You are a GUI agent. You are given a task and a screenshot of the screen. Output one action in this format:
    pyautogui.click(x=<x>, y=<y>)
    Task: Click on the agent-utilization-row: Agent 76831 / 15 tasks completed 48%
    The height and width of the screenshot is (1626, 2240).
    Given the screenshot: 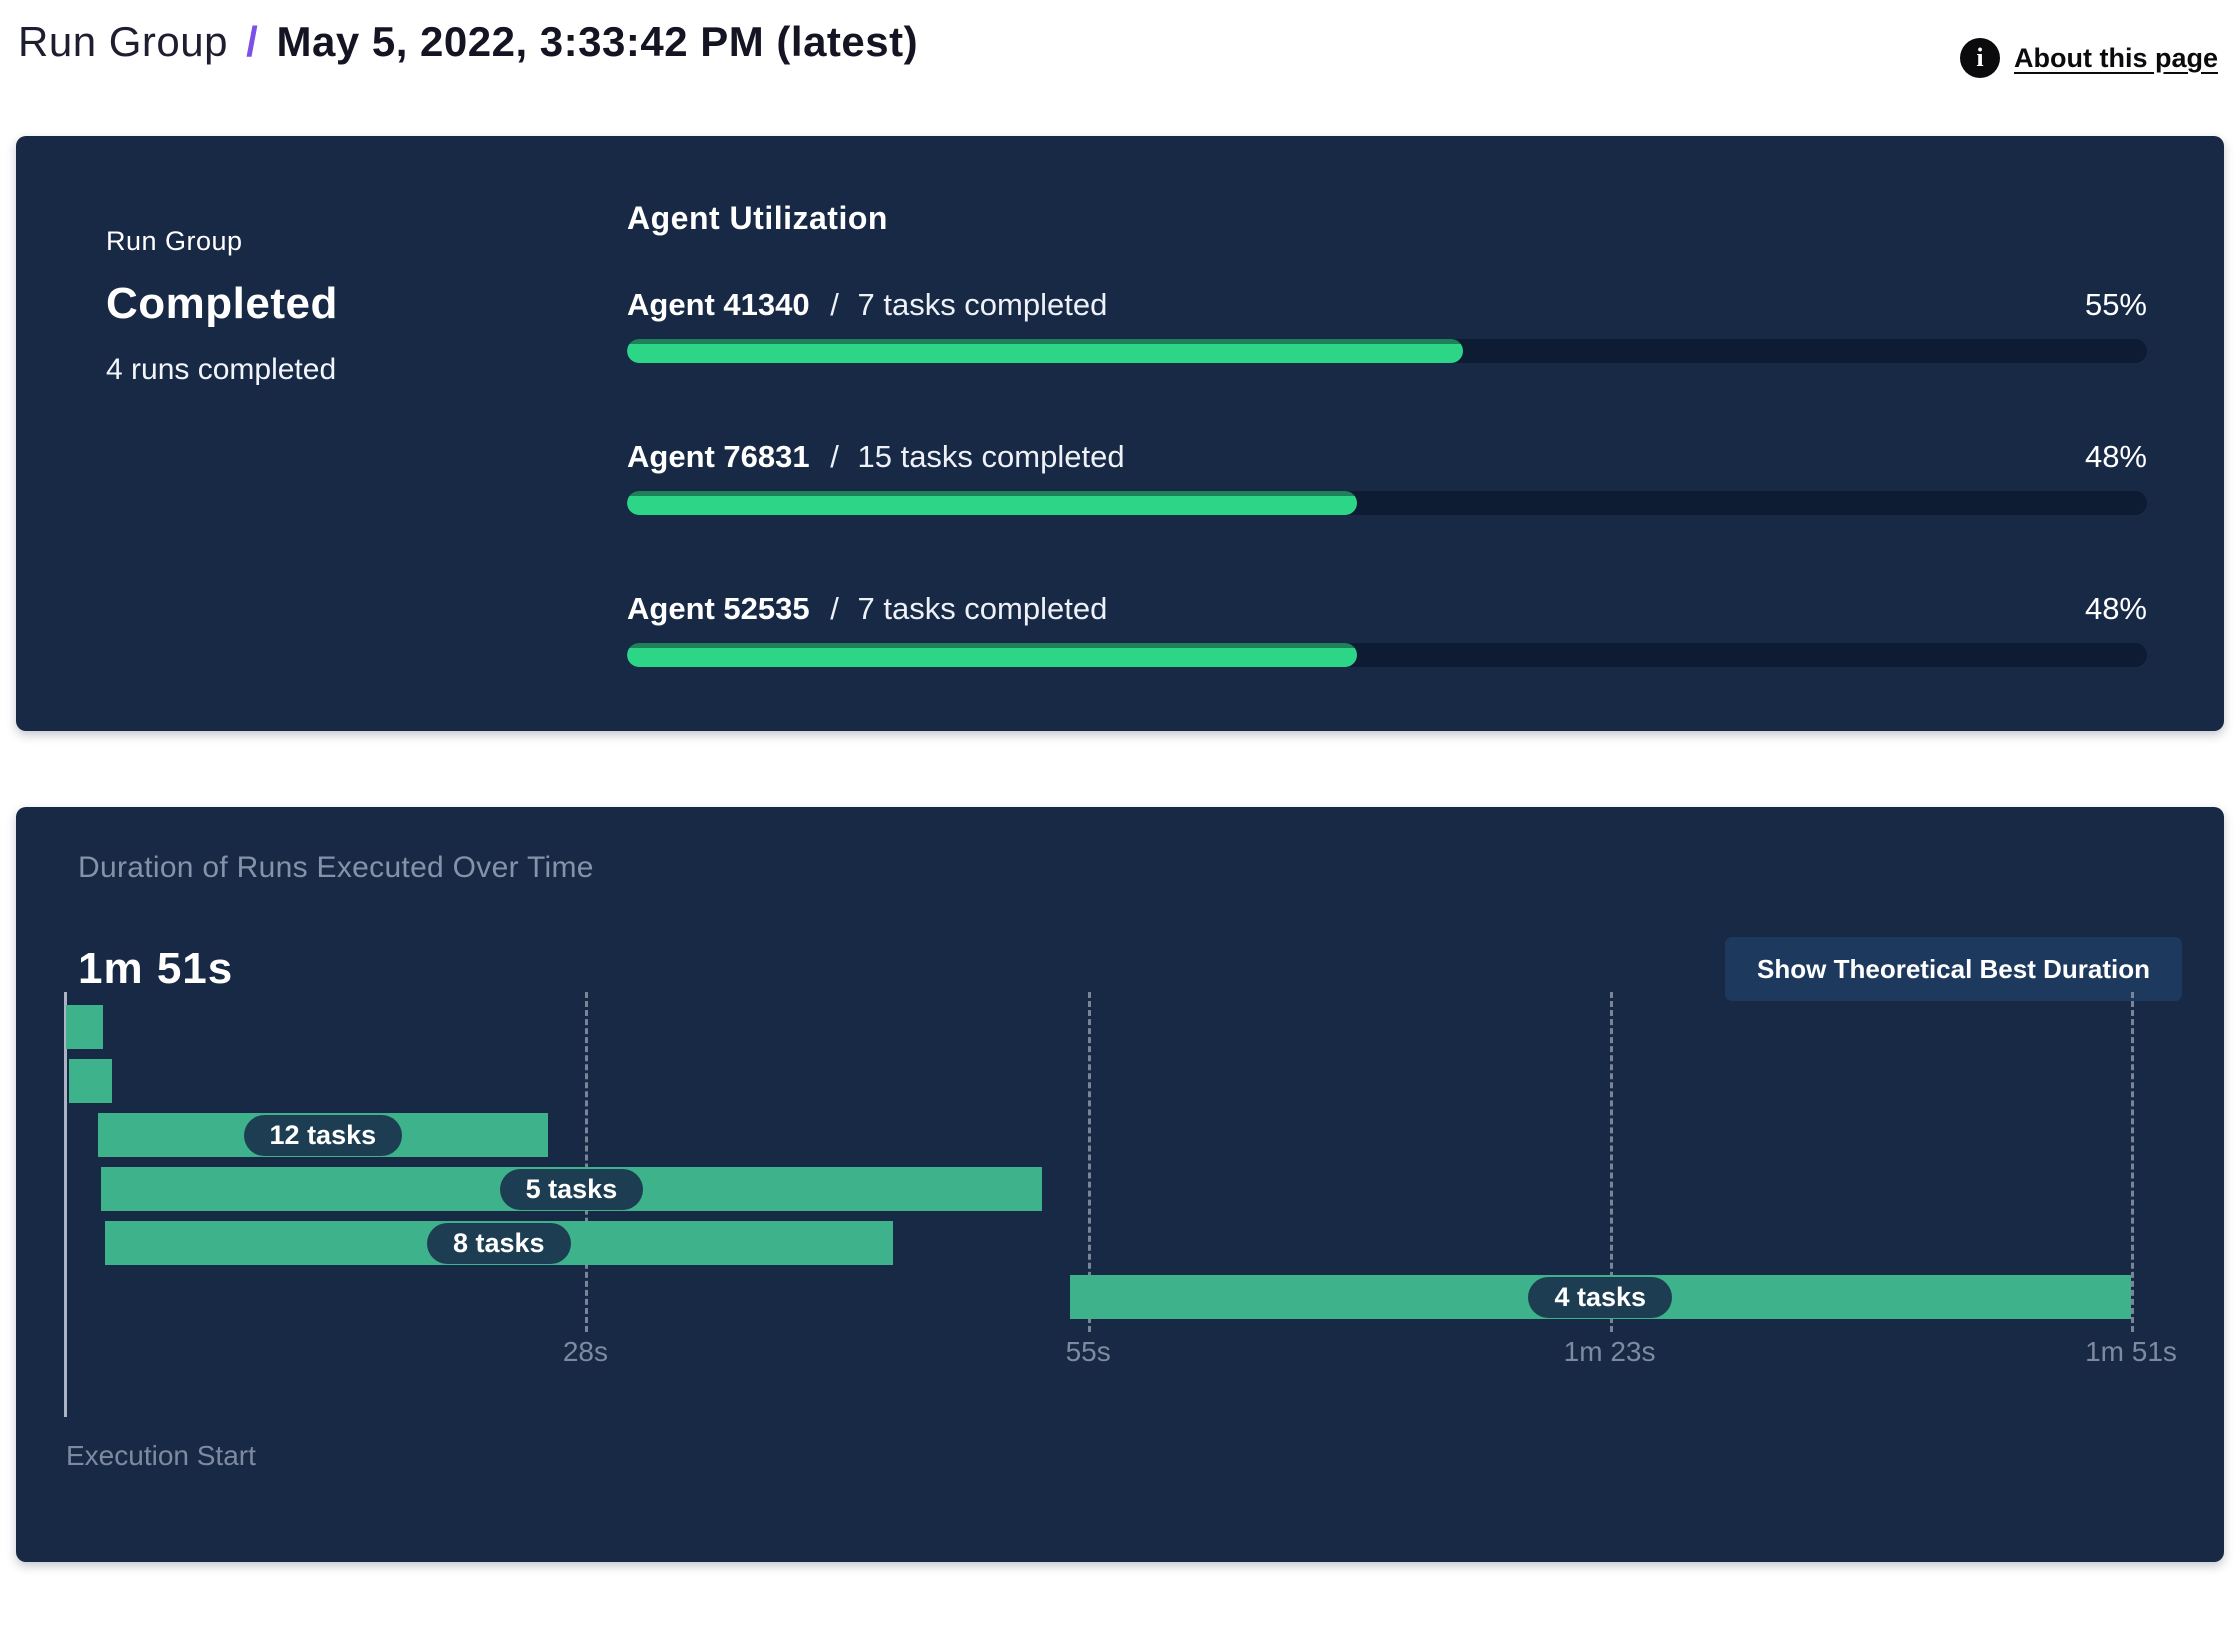 What is the action you would take?
    pyautogui.click(x=1387, y=477)
    